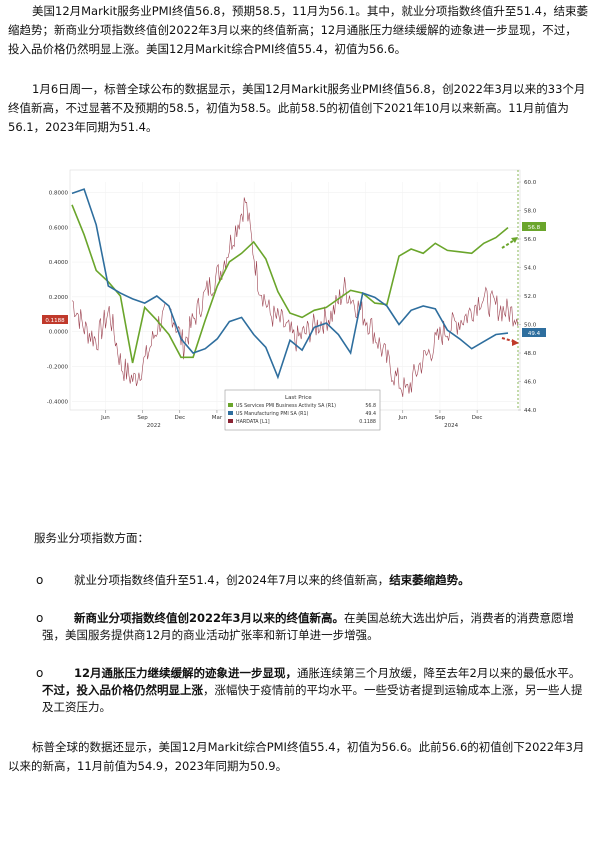  I want to click on left-tick-label: 0.6000, so click(59, 228).